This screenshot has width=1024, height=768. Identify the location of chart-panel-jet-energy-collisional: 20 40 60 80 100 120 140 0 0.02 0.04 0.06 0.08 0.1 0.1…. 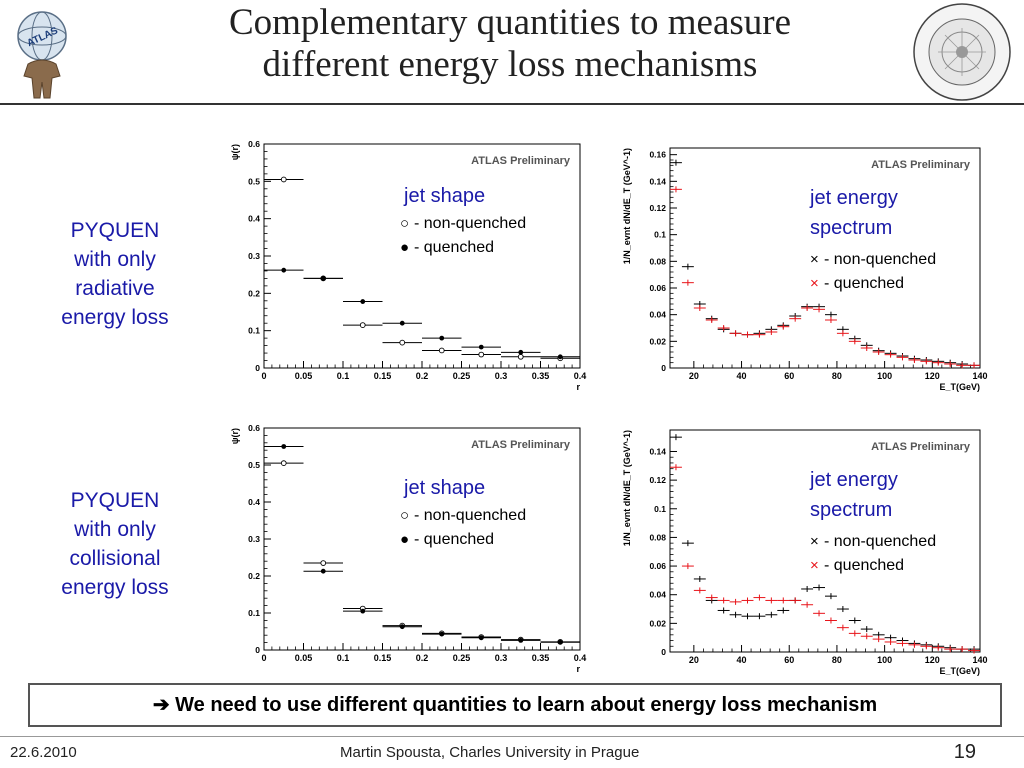
(809, 542).